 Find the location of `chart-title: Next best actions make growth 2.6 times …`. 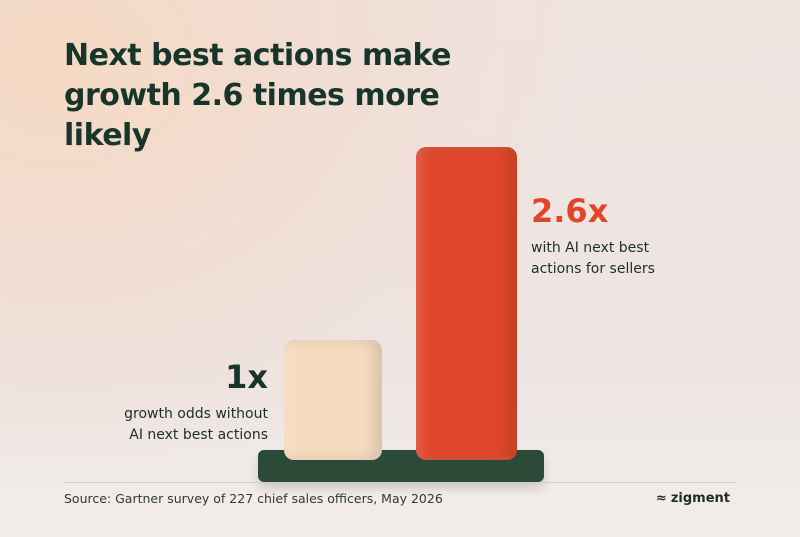

chart-title: Next best actions make growth 2.6 times … is located at coordinates (257, 95).